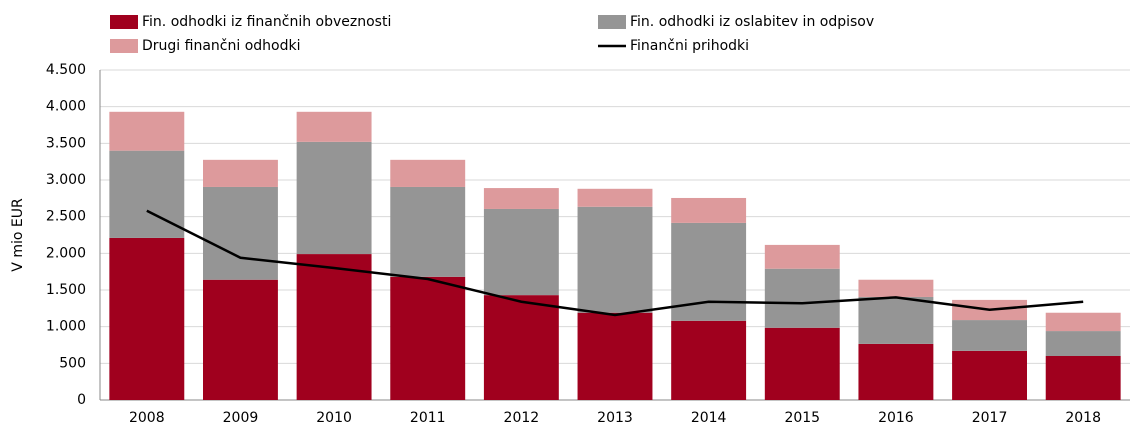 The height and width of the screenshot is (434, 1139). I want to click on x-tick-label: 2012, so click(522, 418).